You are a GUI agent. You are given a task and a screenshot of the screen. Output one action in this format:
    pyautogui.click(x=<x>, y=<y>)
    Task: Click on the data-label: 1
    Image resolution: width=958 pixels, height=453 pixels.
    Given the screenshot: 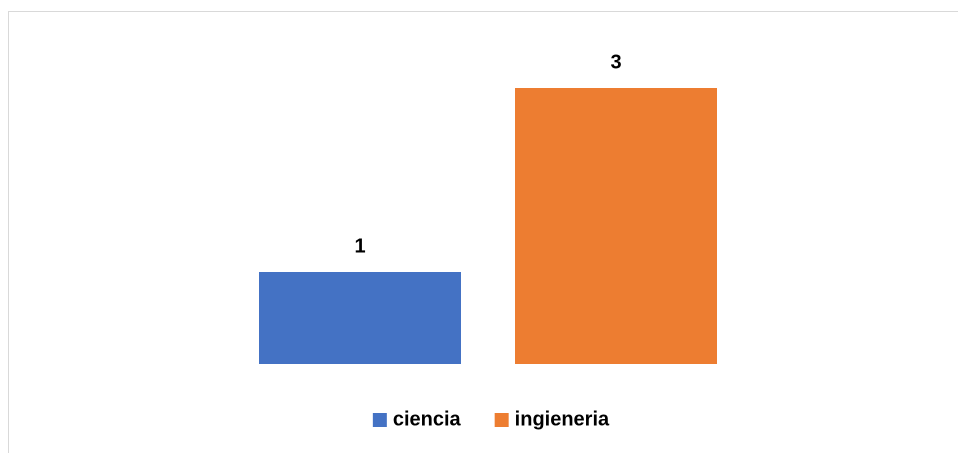 What is the action you would take?
    pyautogui.click(x=359, y=246)
    